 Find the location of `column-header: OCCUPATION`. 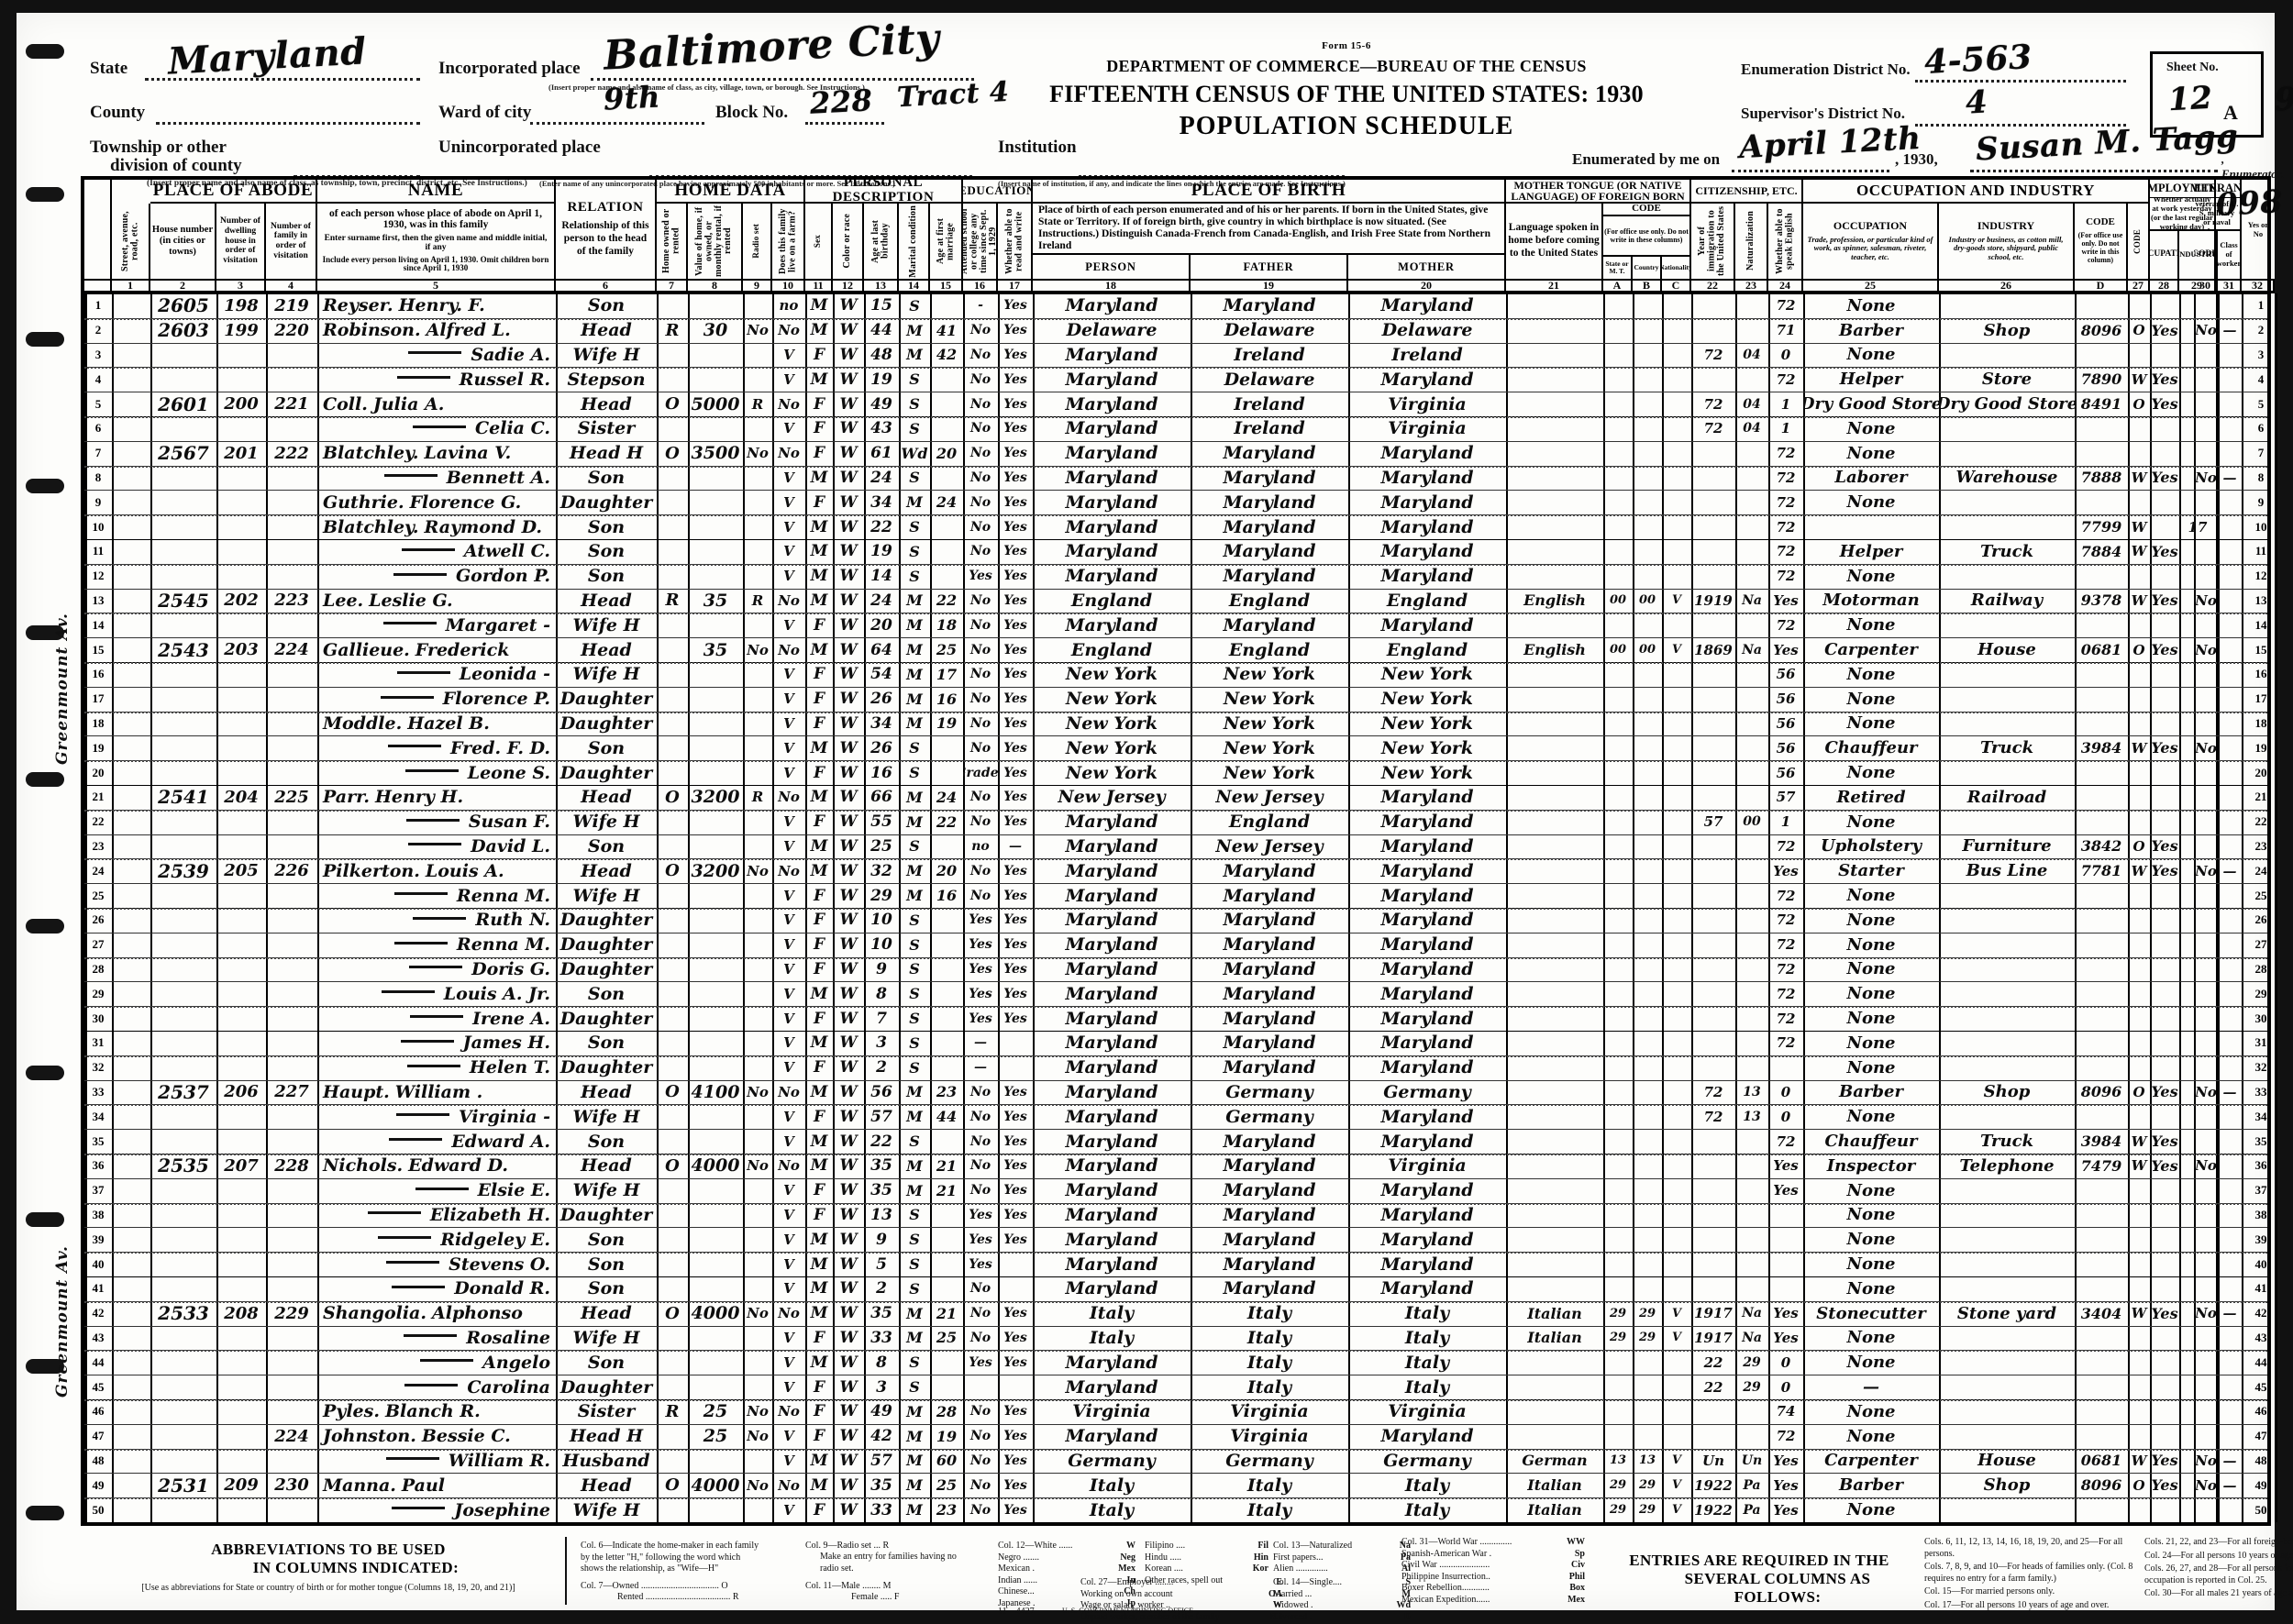

column-header: OCCUPATION is located at coordinates (2164, 256).